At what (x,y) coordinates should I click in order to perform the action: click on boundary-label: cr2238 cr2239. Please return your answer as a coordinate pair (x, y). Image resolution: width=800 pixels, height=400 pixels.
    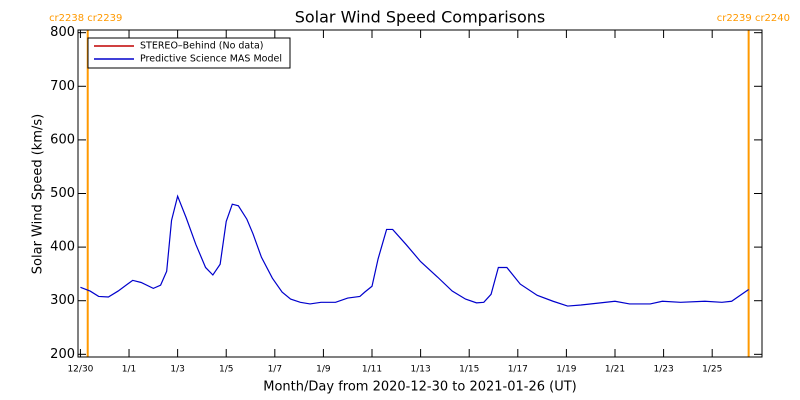
    Looking at the image, I should click on (85, 18).